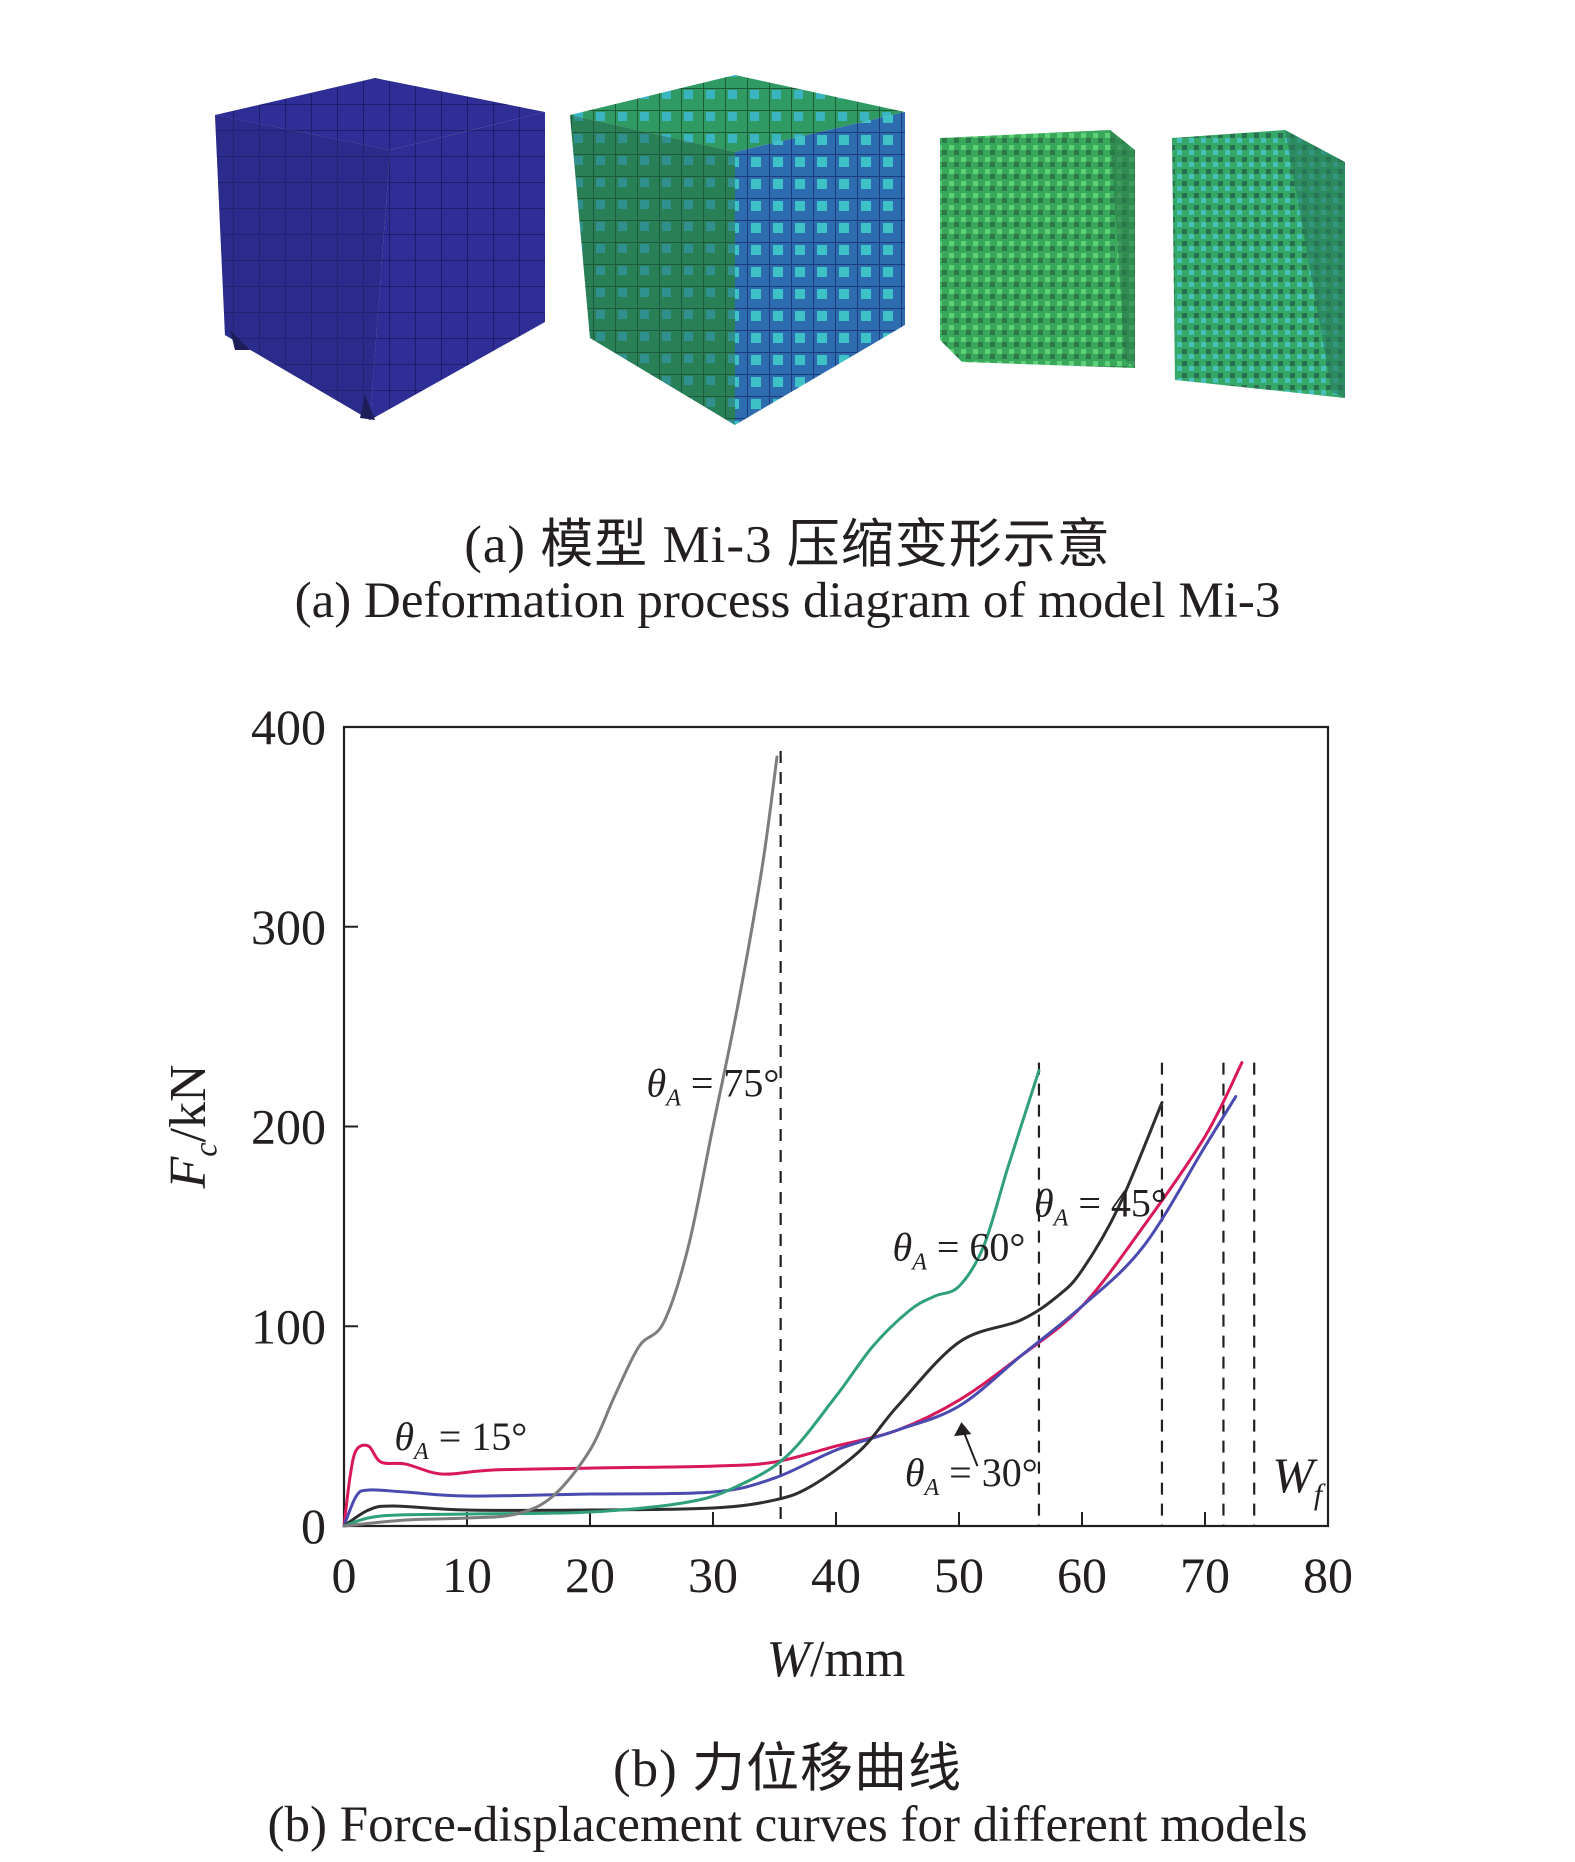 Image resolution: width=1575 pixels, height=1862 pixels. I want to click on x-tick-label: 50, so click(959, 1575).